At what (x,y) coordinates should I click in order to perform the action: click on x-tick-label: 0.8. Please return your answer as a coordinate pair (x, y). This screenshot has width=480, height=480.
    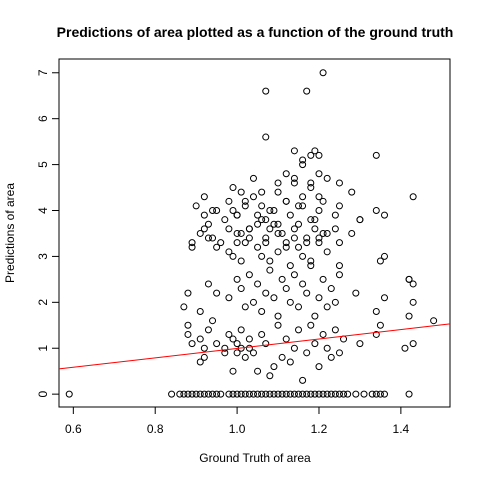
    Looking at the image, I should click on (155, 429).